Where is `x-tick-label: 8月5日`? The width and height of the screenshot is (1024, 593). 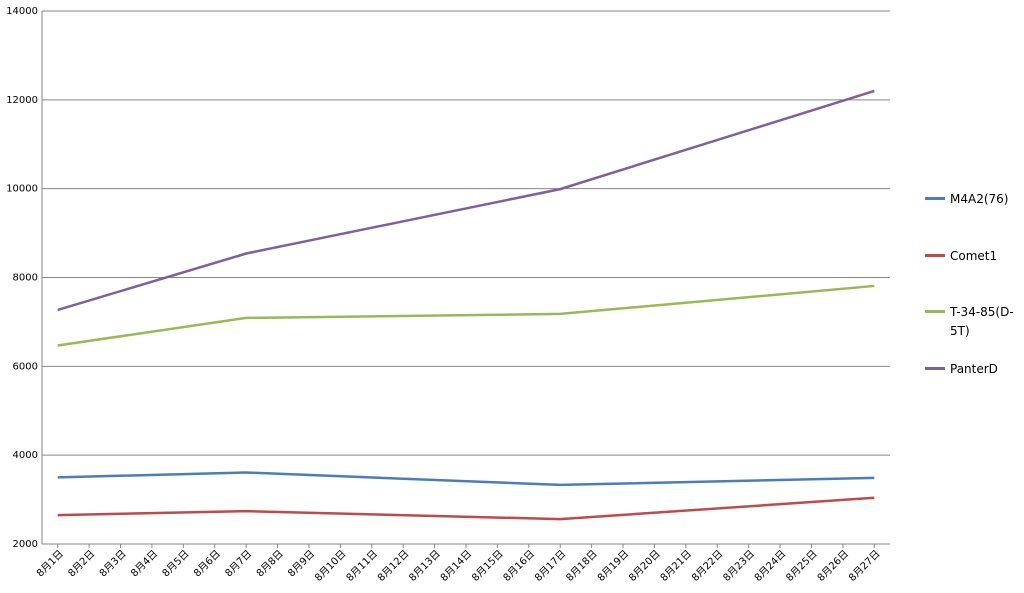 x-tick-label: 8月5日 is located at coordinates (176, 564).